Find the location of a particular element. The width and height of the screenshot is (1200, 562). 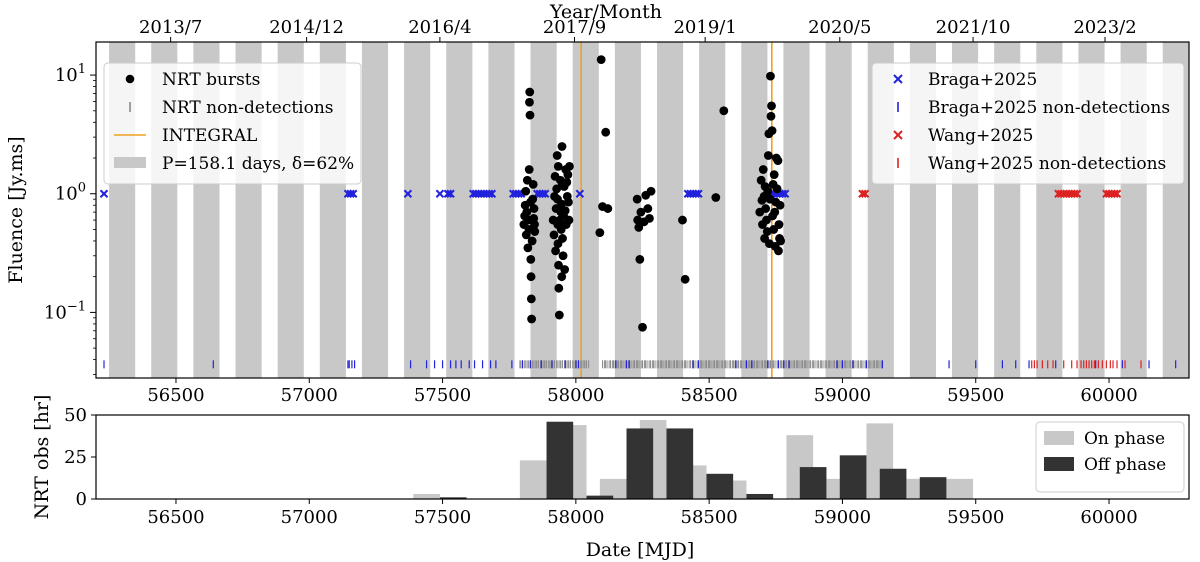

date-tick-label: 2013/7 is located at coordinates (170, 27).